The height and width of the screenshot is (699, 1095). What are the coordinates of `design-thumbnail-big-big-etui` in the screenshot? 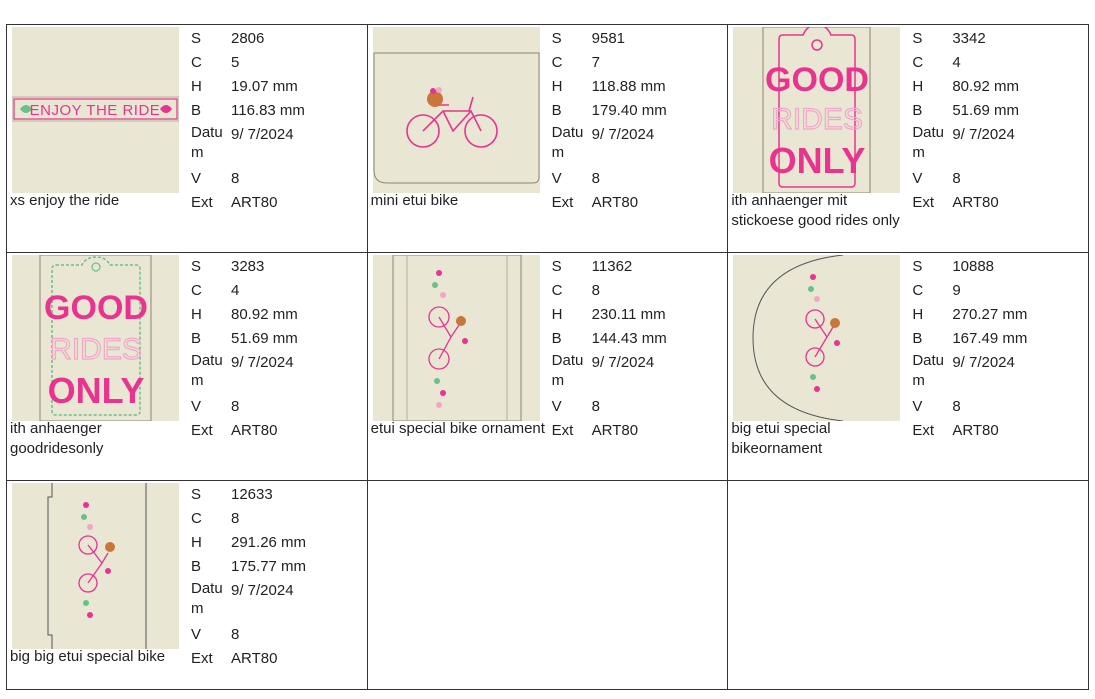 It's located at (95, 566).